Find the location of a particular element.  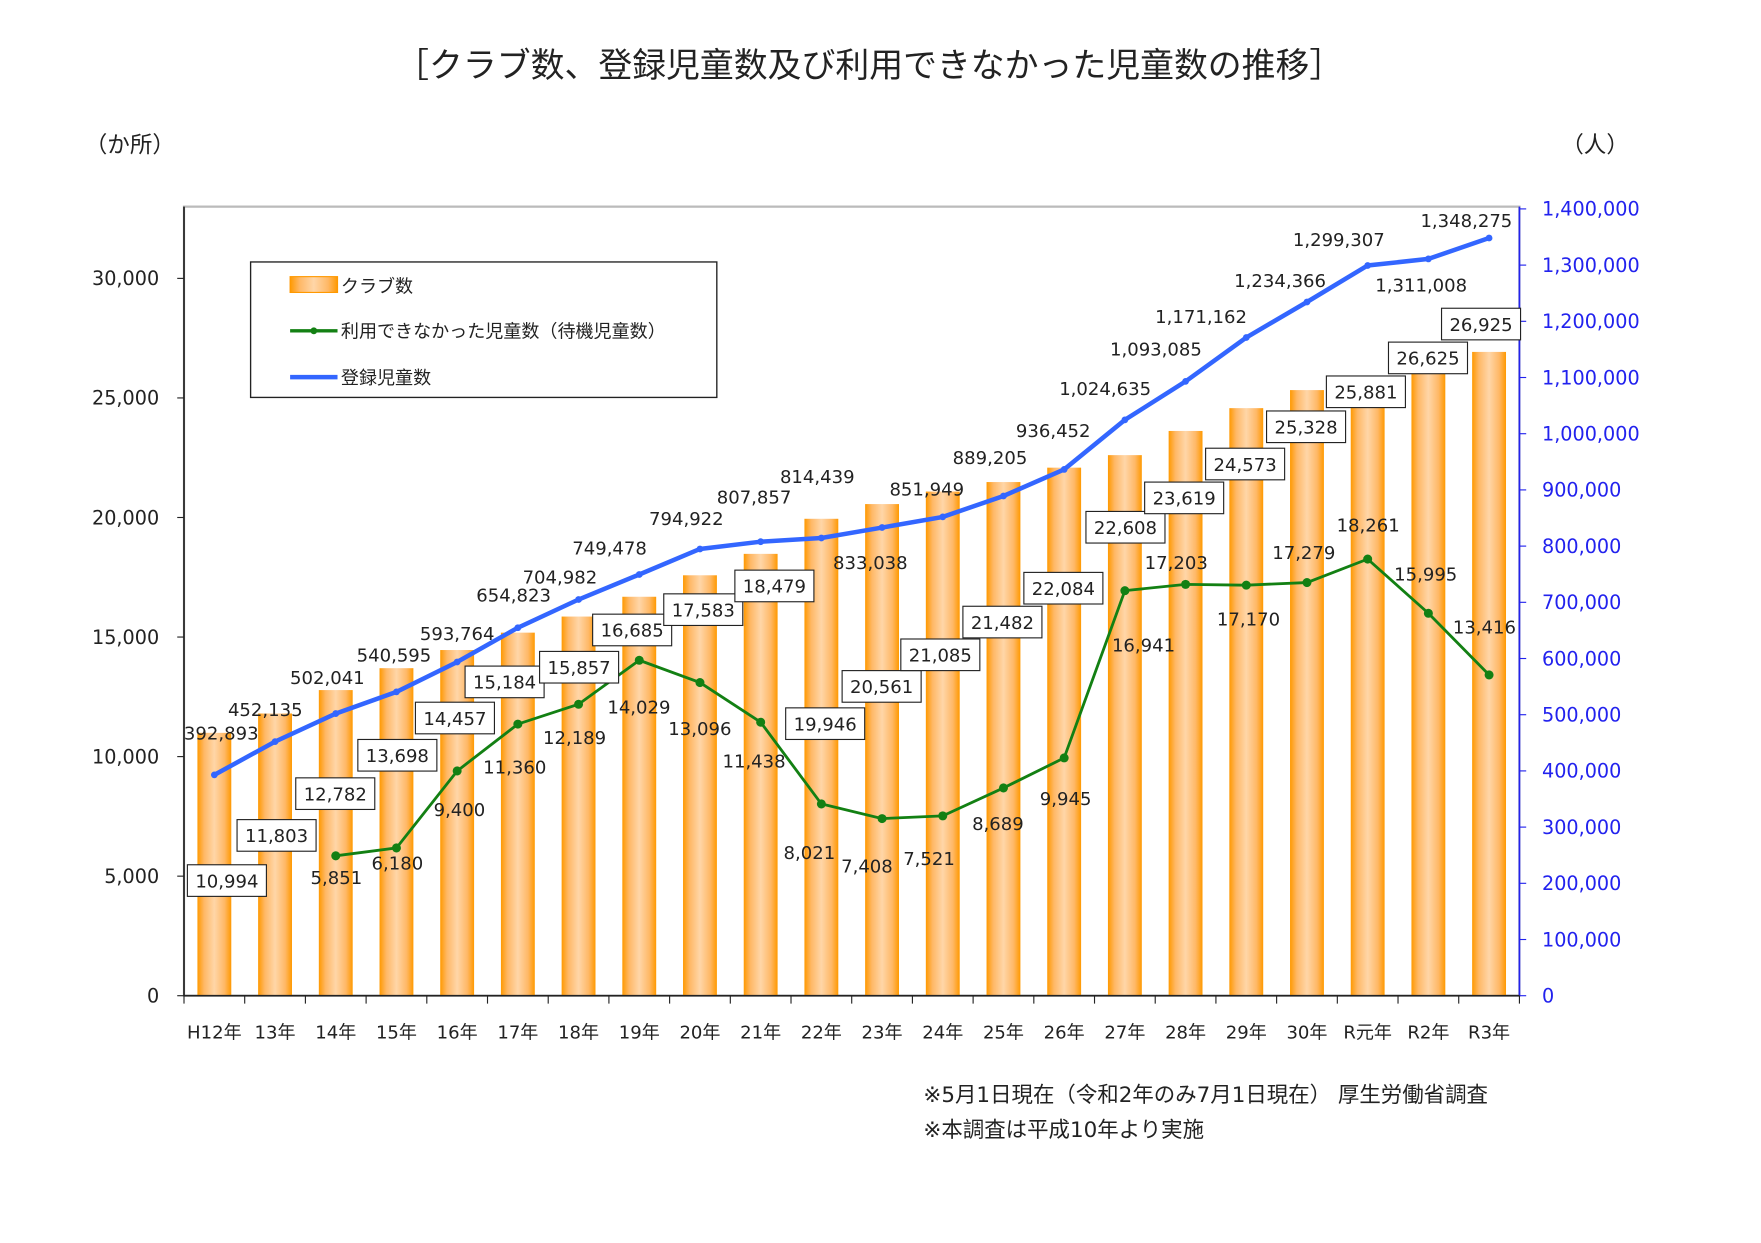

right-tick-label: 400,000 is located at coordinates (1581, 771).